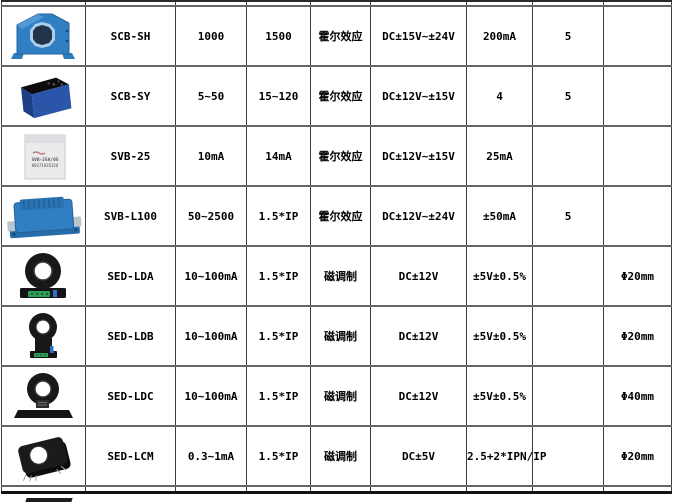  What do you see at coordinates (278, 96) in the screenshot?
I see `overload-cell: 15~120` at bounding box center [278, 96].